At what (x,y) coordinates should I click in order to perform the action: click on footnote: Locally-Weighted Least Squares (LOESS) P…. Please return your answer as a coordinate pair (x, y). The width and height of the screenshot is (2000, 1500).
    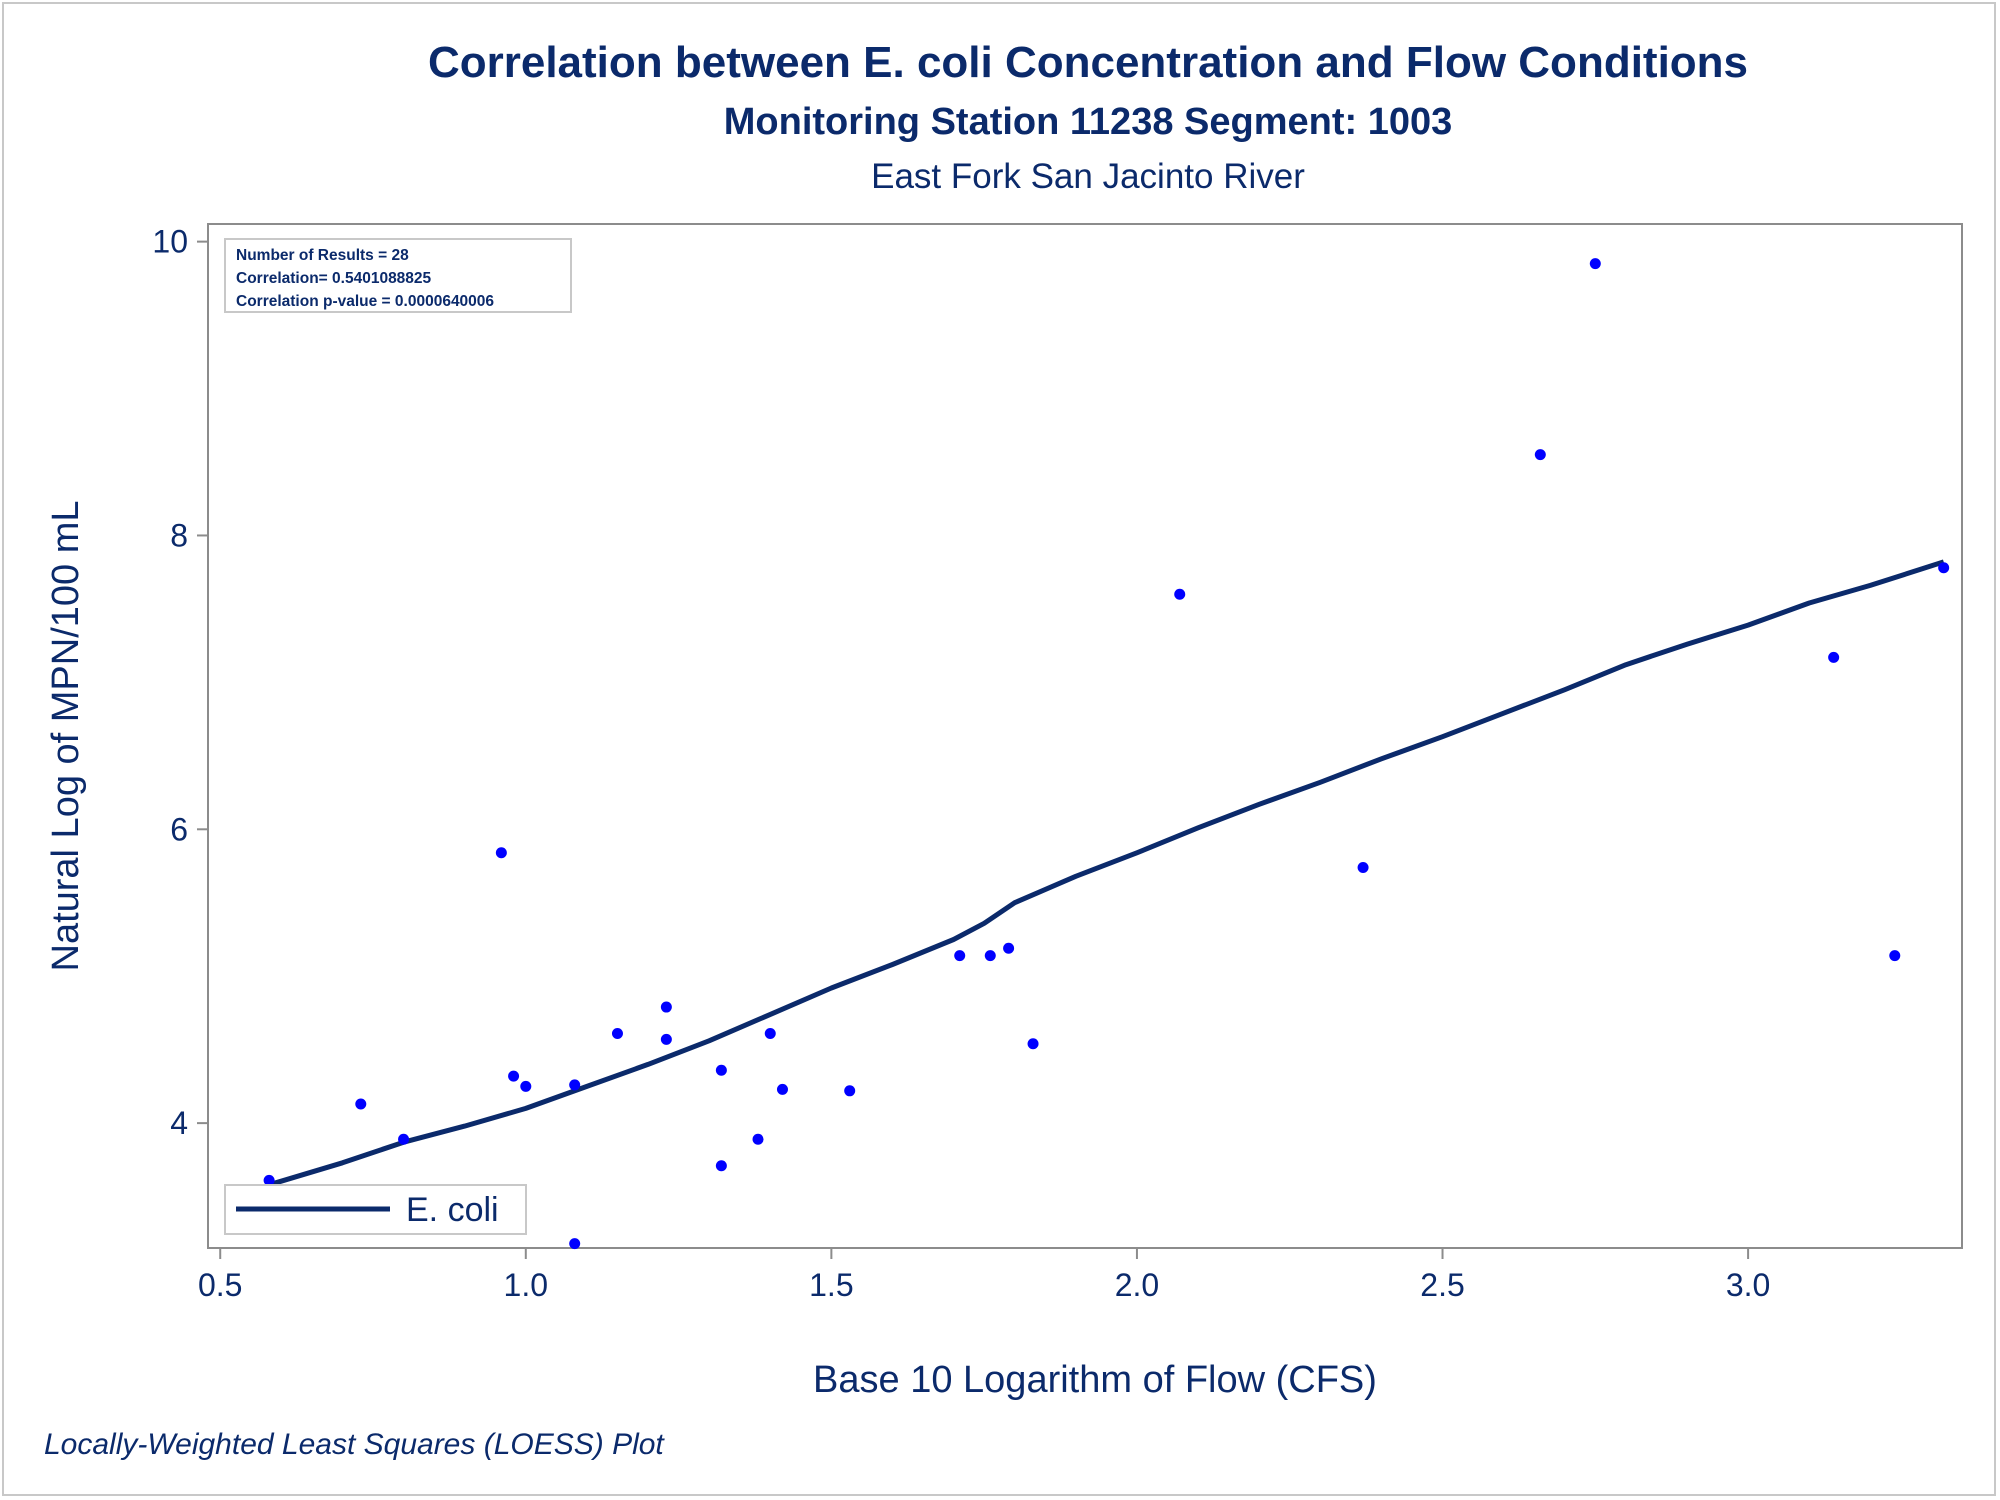
    Looking at the image, I should click on (354, 1444).